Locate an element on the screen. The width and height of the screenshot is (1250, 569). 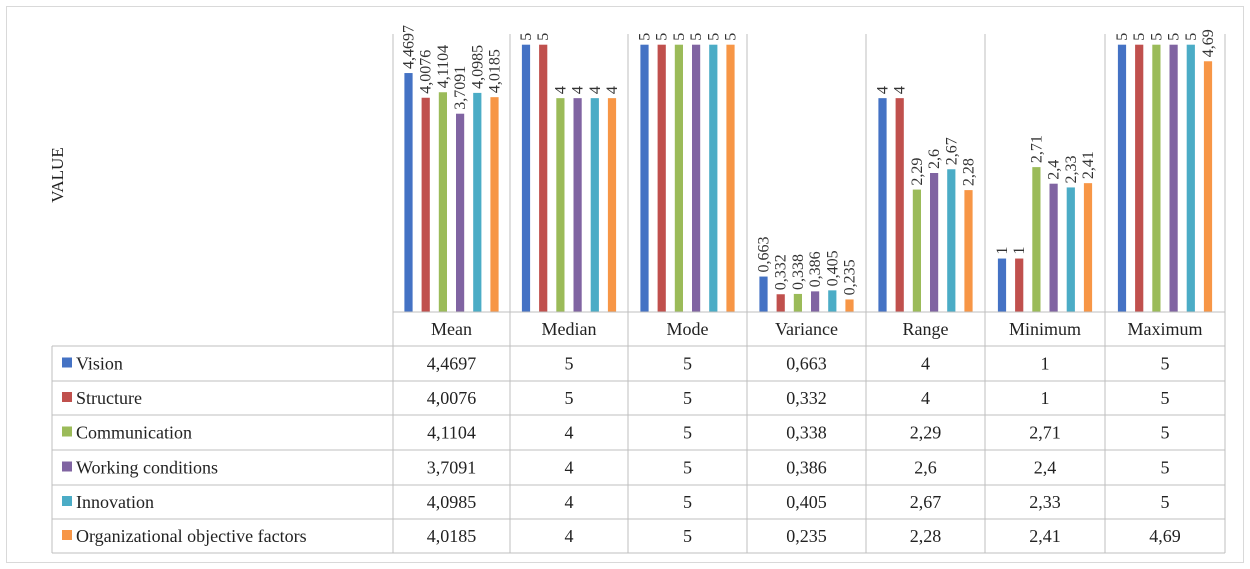
data-label-4-5: 2,28 is located at coordinates (969, 172).